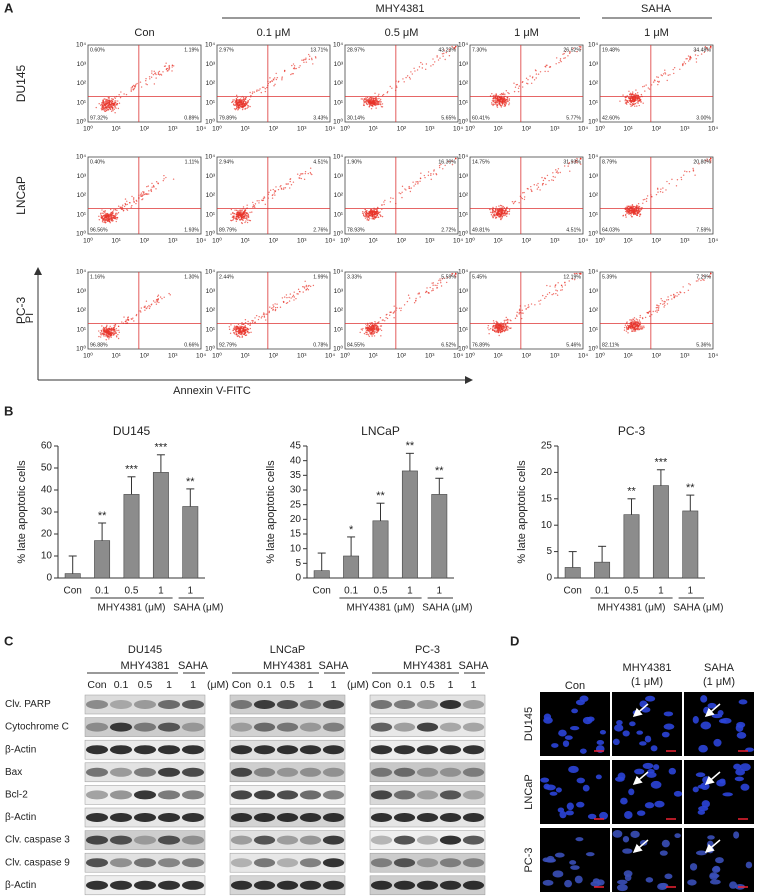 Image resolution: width=764 pixels, height=896 pixels. I want to click on y-tick-label: 10⁴, so click(463, 157).